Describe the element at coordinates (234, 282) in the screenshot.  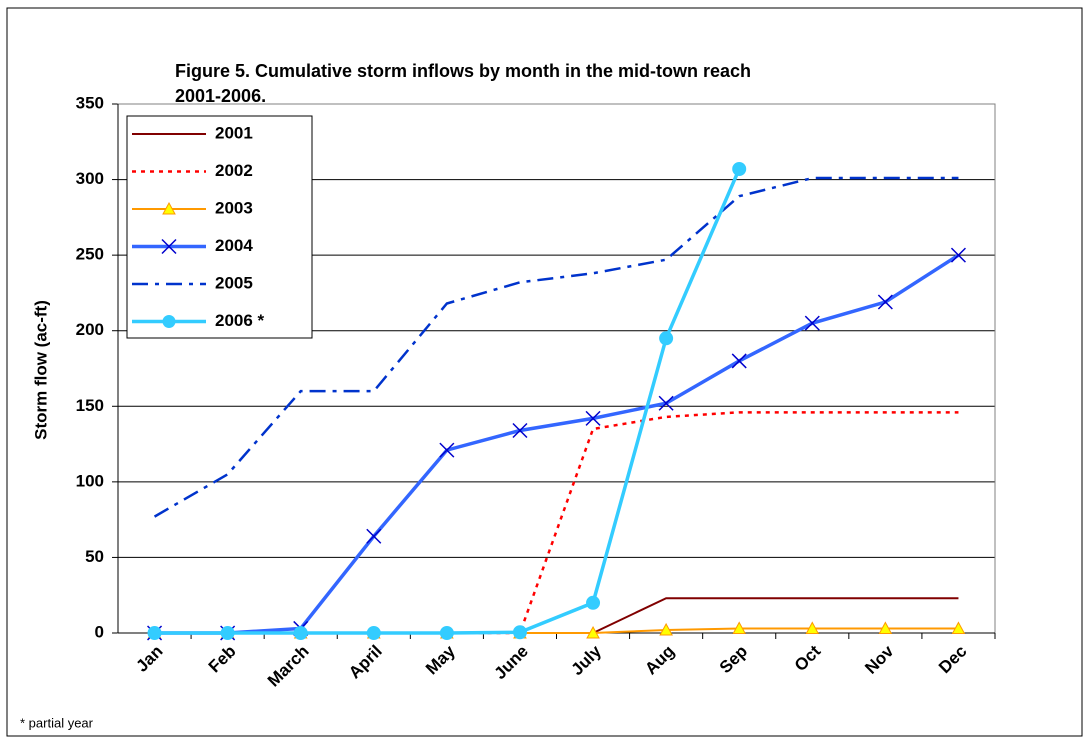
I see `legend-label: 2005` at that location.